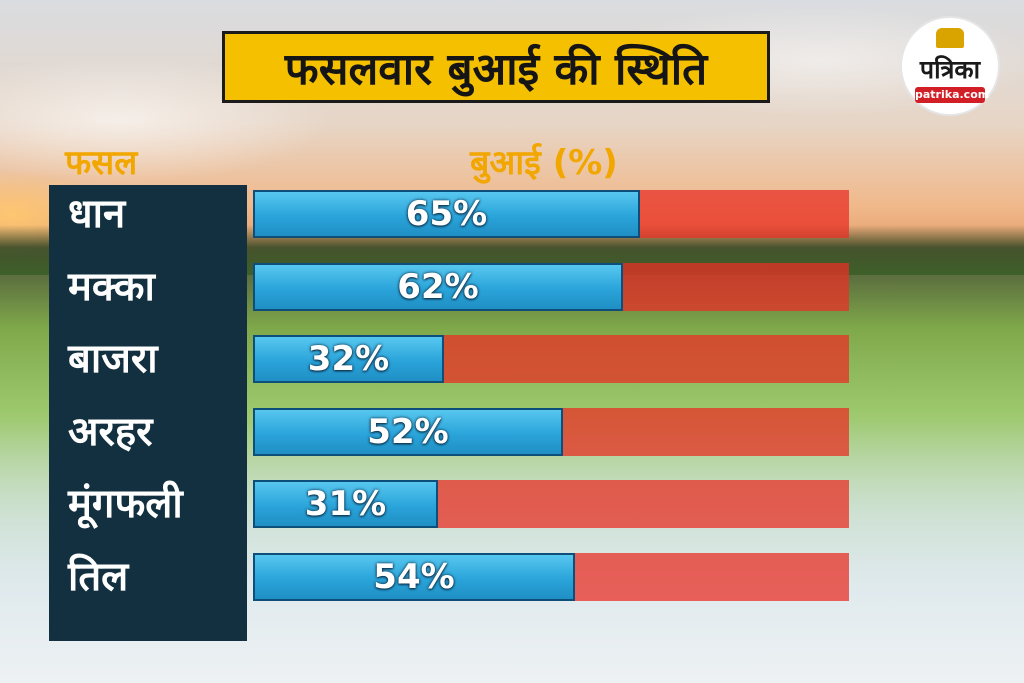 The width and height of the screenshot is (1024, 683). Describe the element at coordinates (113, 359) in the screenshot. I see `crop-label: बाजरा` at that location.